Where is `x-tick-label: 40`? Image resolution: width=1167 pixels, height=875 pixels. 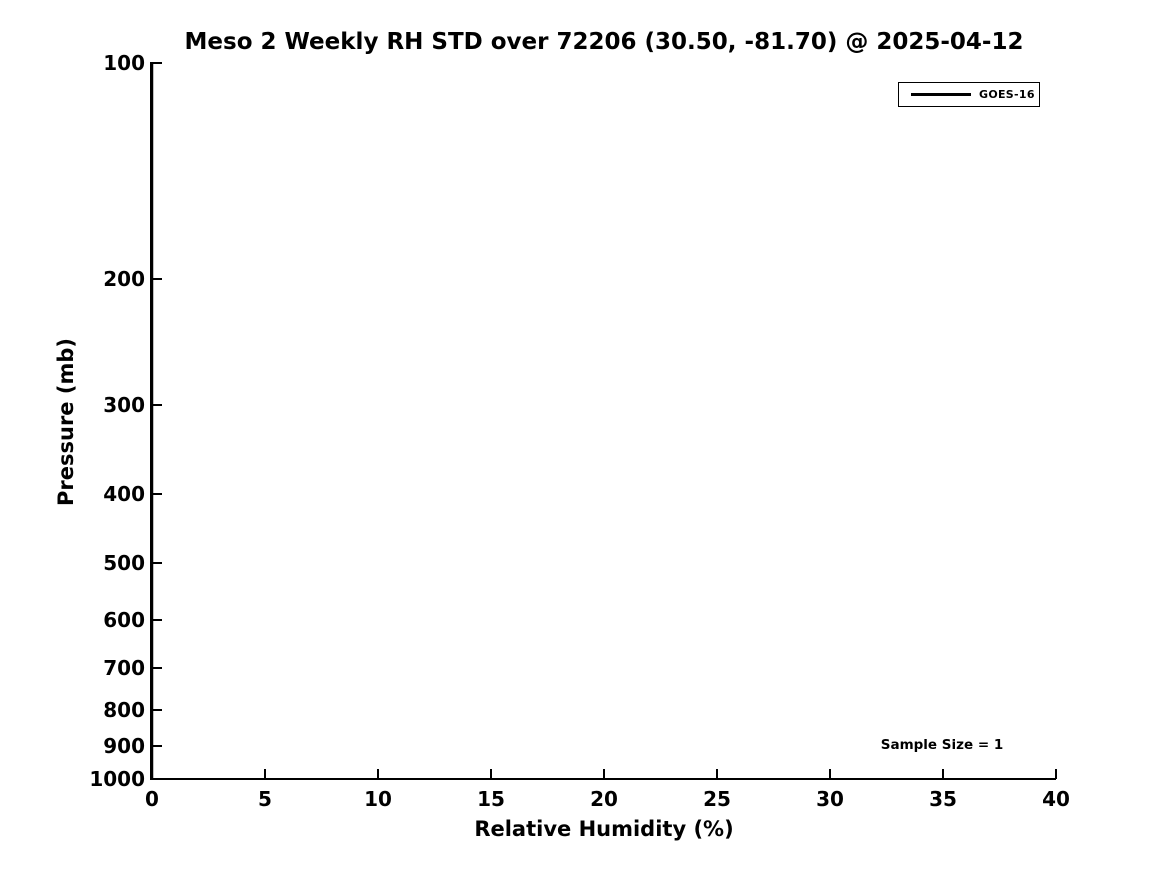 x-tick-label: 40 is located at coordinates (1056, 799).